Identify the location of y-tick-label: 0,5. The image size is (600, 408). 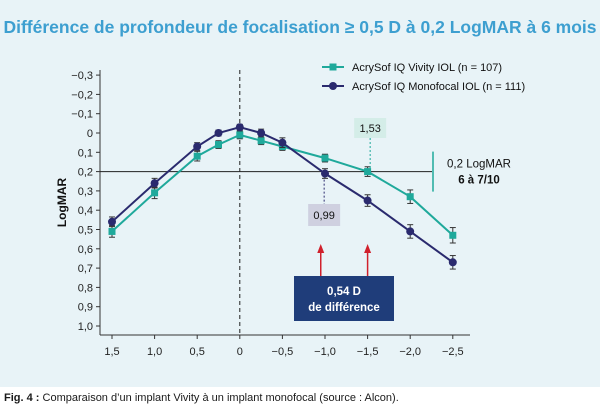
(85, 231).